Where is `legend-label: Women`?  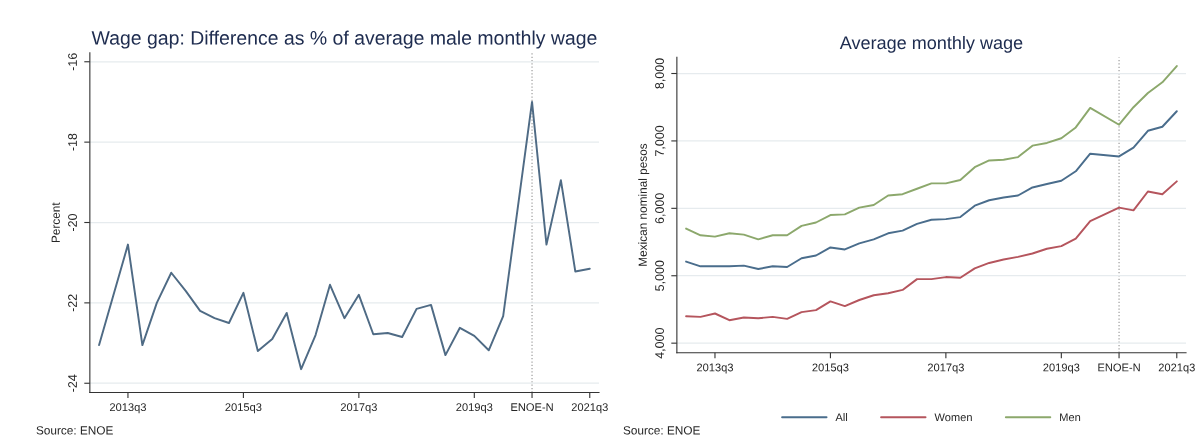
legend-label: Women is located at coordinates (953, 417).